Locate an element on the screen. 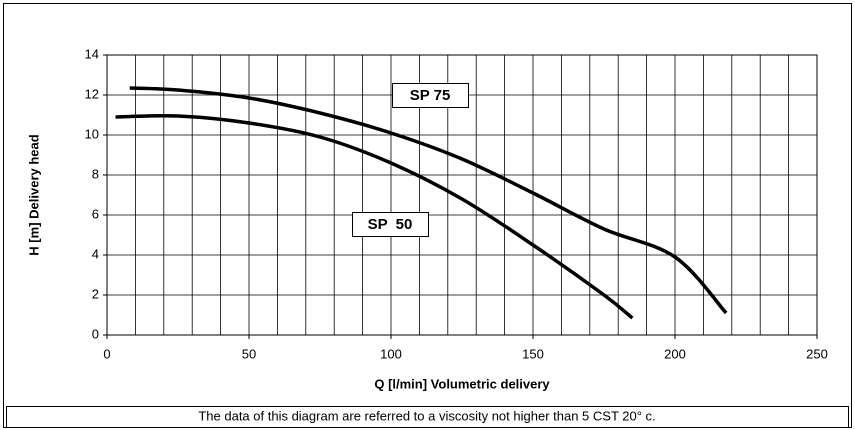 The width and height of the screenshot is (855, 430). note-box is located at coordinates (427, 417).